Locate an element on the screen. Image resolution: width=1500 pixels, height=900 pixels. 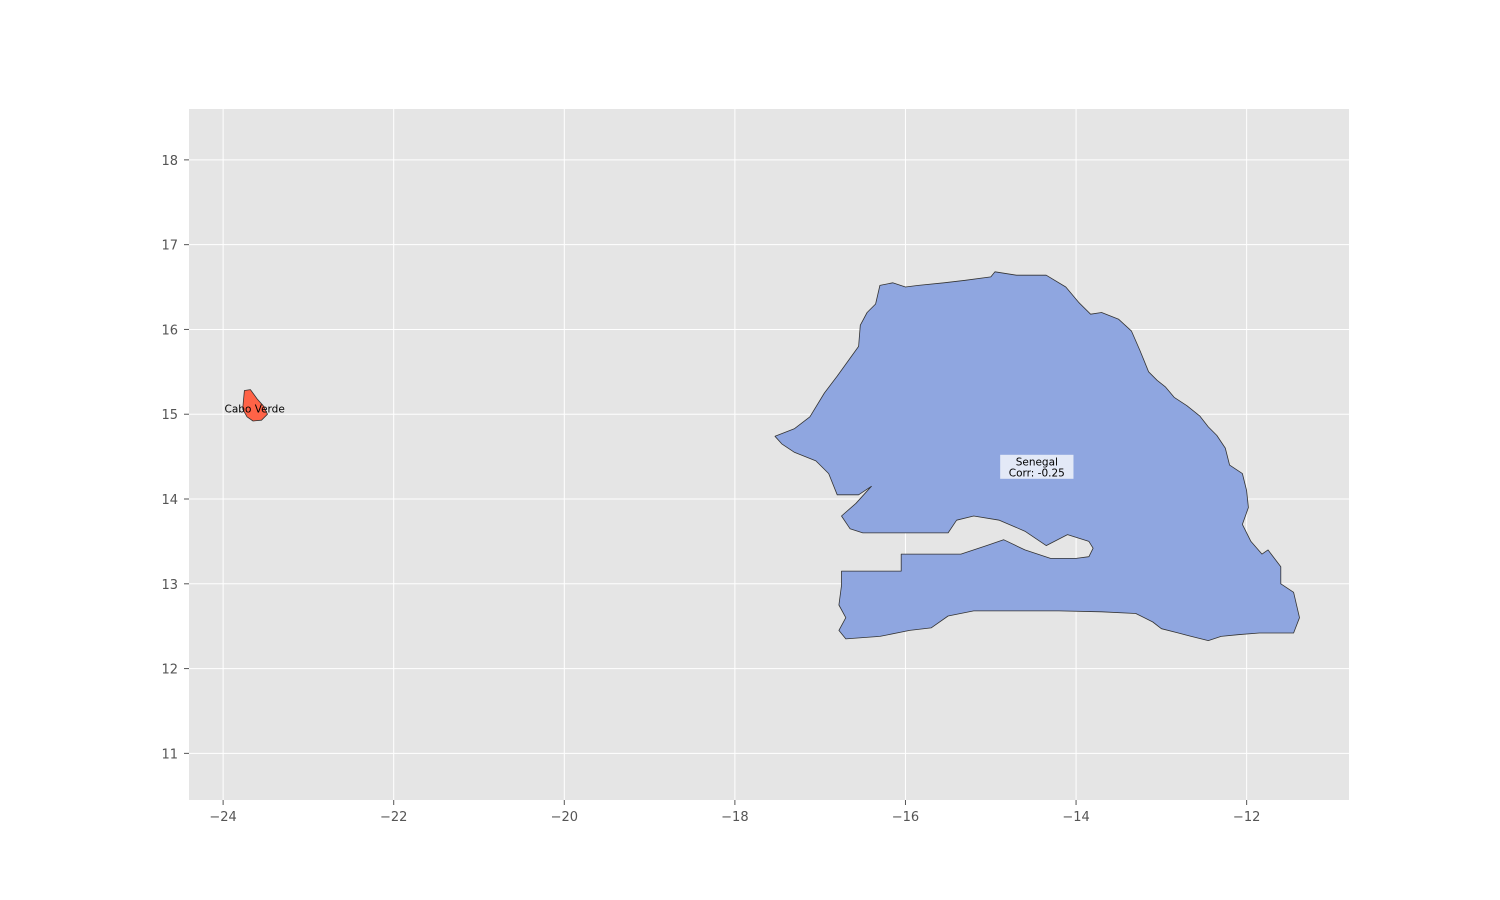
y-tick-label: 18 is located at coordinates (169, 161).